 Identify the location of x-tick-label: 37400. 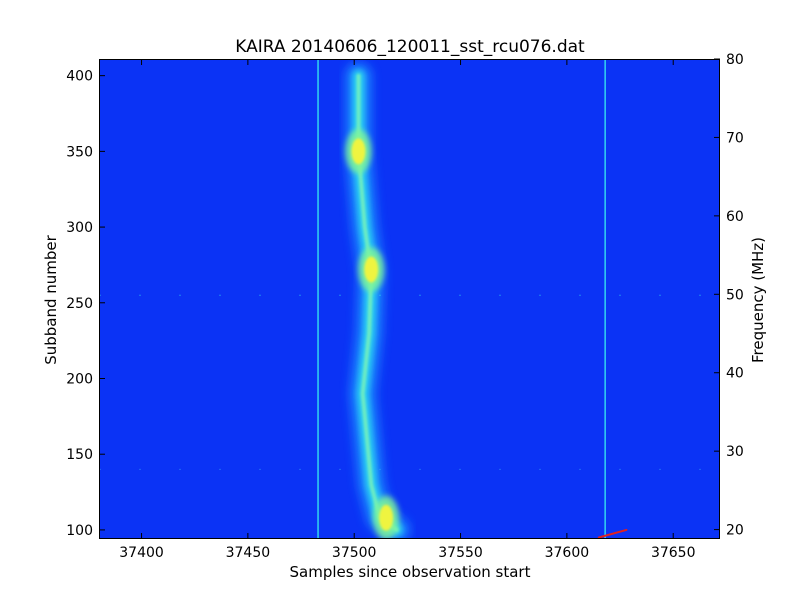
(141, 553).